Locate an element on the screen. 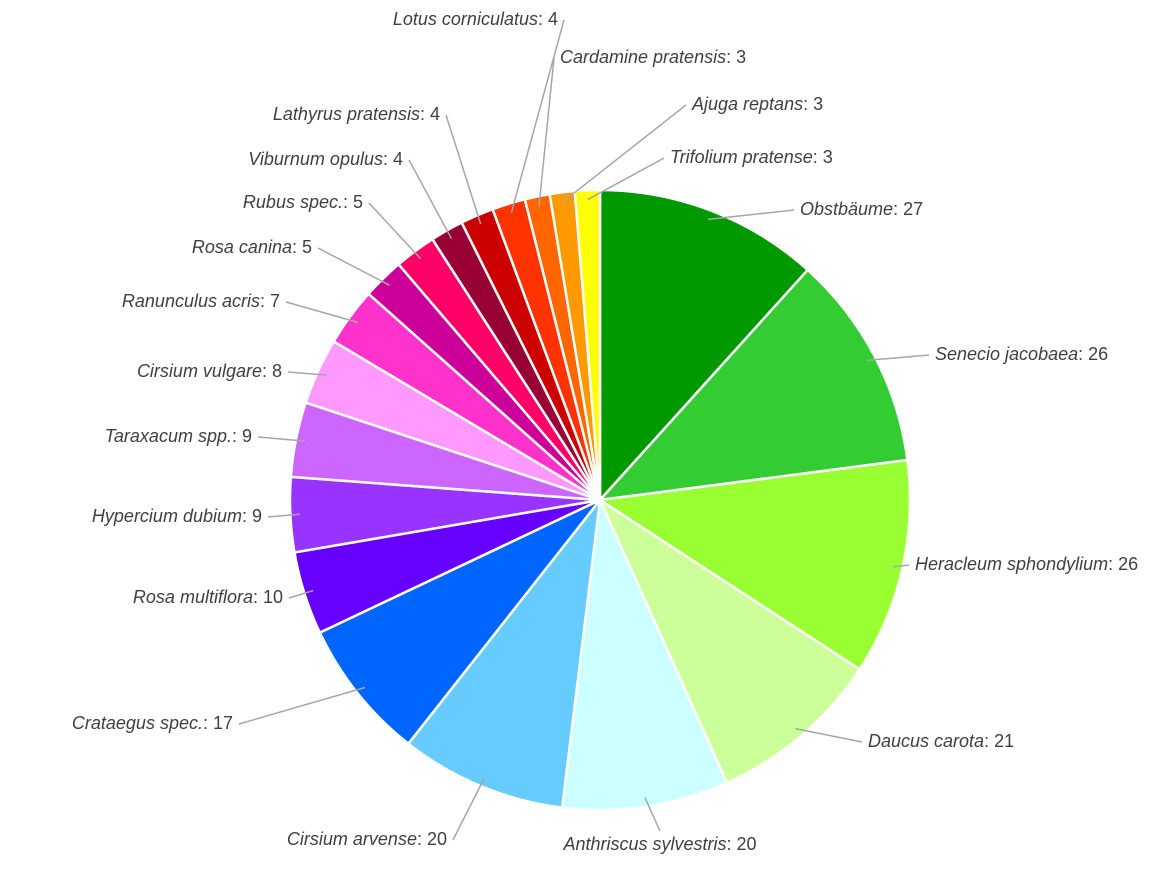 This screenshot has height=873, width=1171. label-value: : 27 is located at coordinates (908, 209).